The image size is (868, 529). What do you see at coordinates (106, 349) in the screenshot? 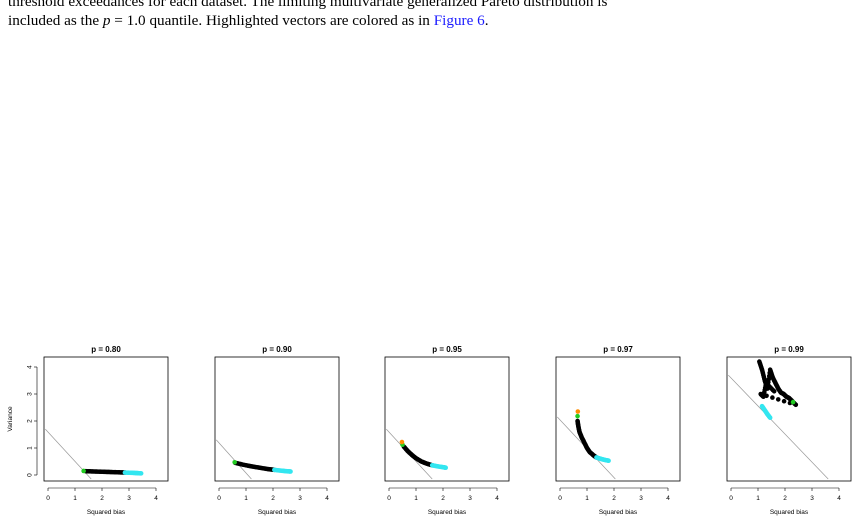
I see `panel-title: p = 0.80` at bounding box center [106, 349].